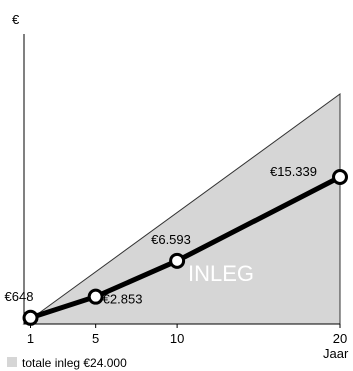 Image resolution: width=353 pixels, height=371 pixels. What do you see at coordinates (16, 19) in the screenshot?
I see `y-axis-unit-label: €` at bounding box center [16, 19].